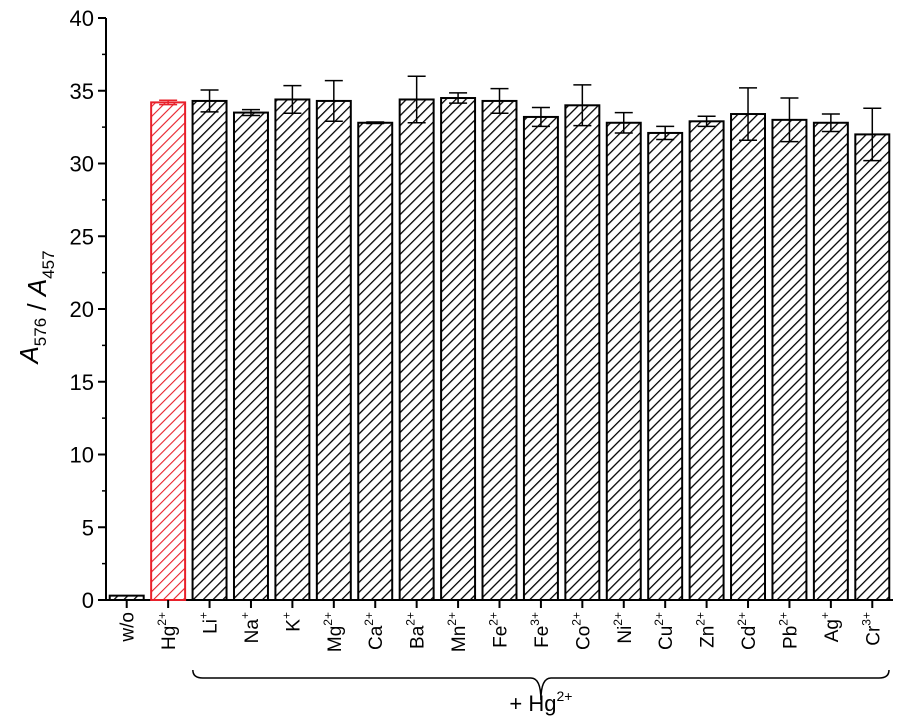 This screenshot has width=898, height=722. What do you see at coordinates (788, 630) in the screenshot?
I see `category-label: Pb2+` at bounding box center [788, 630].